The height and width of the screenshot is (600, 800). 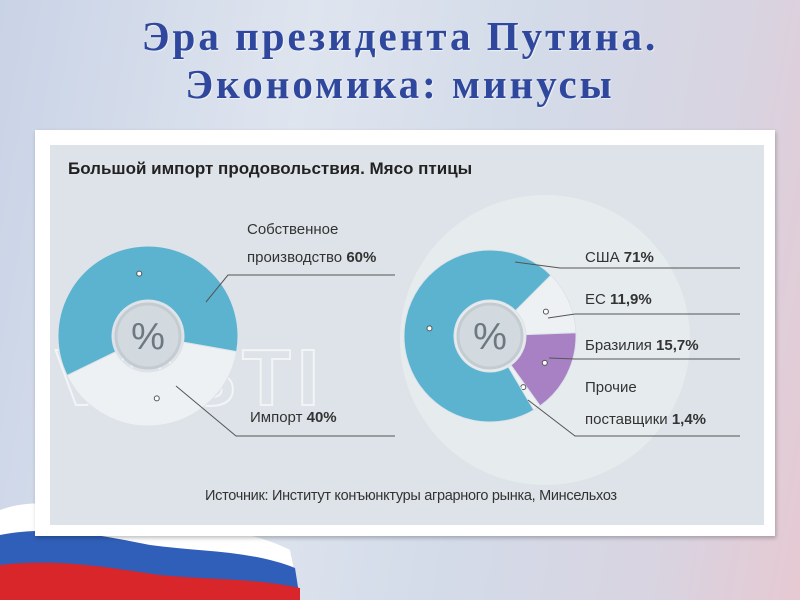 I want to click on slide-title-line-1: Эра президента Путина., so click(x=400, y=36).